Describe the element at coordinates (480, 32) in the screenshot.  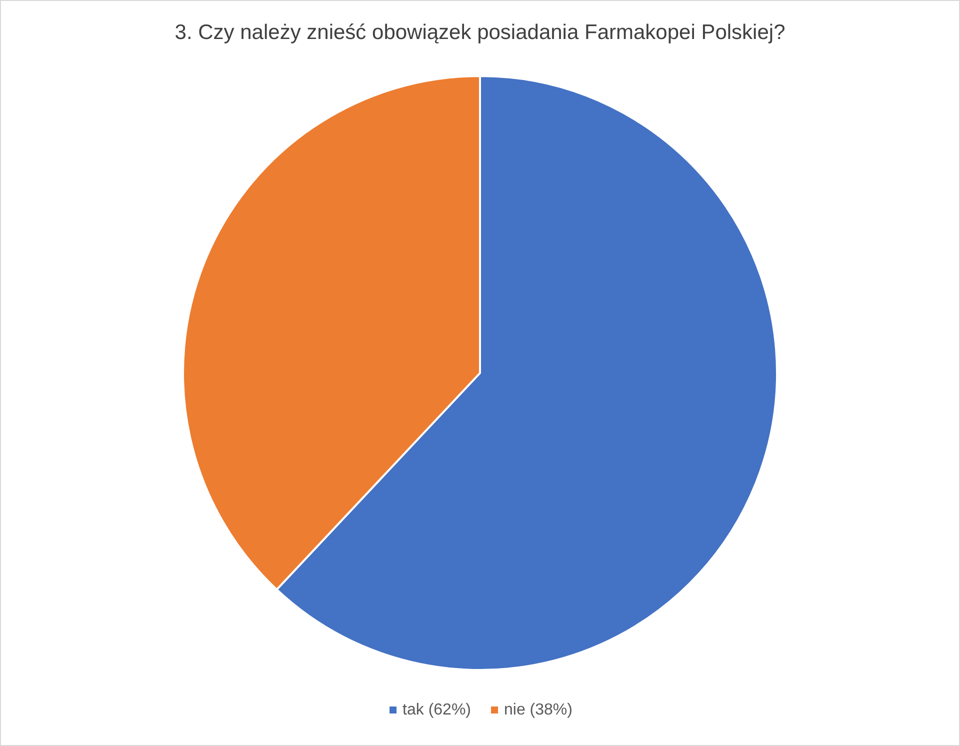
I see `chart-title: 3. Czy należy znieść obowiązek posiadania Farmakopei Polskiej?` at that location.